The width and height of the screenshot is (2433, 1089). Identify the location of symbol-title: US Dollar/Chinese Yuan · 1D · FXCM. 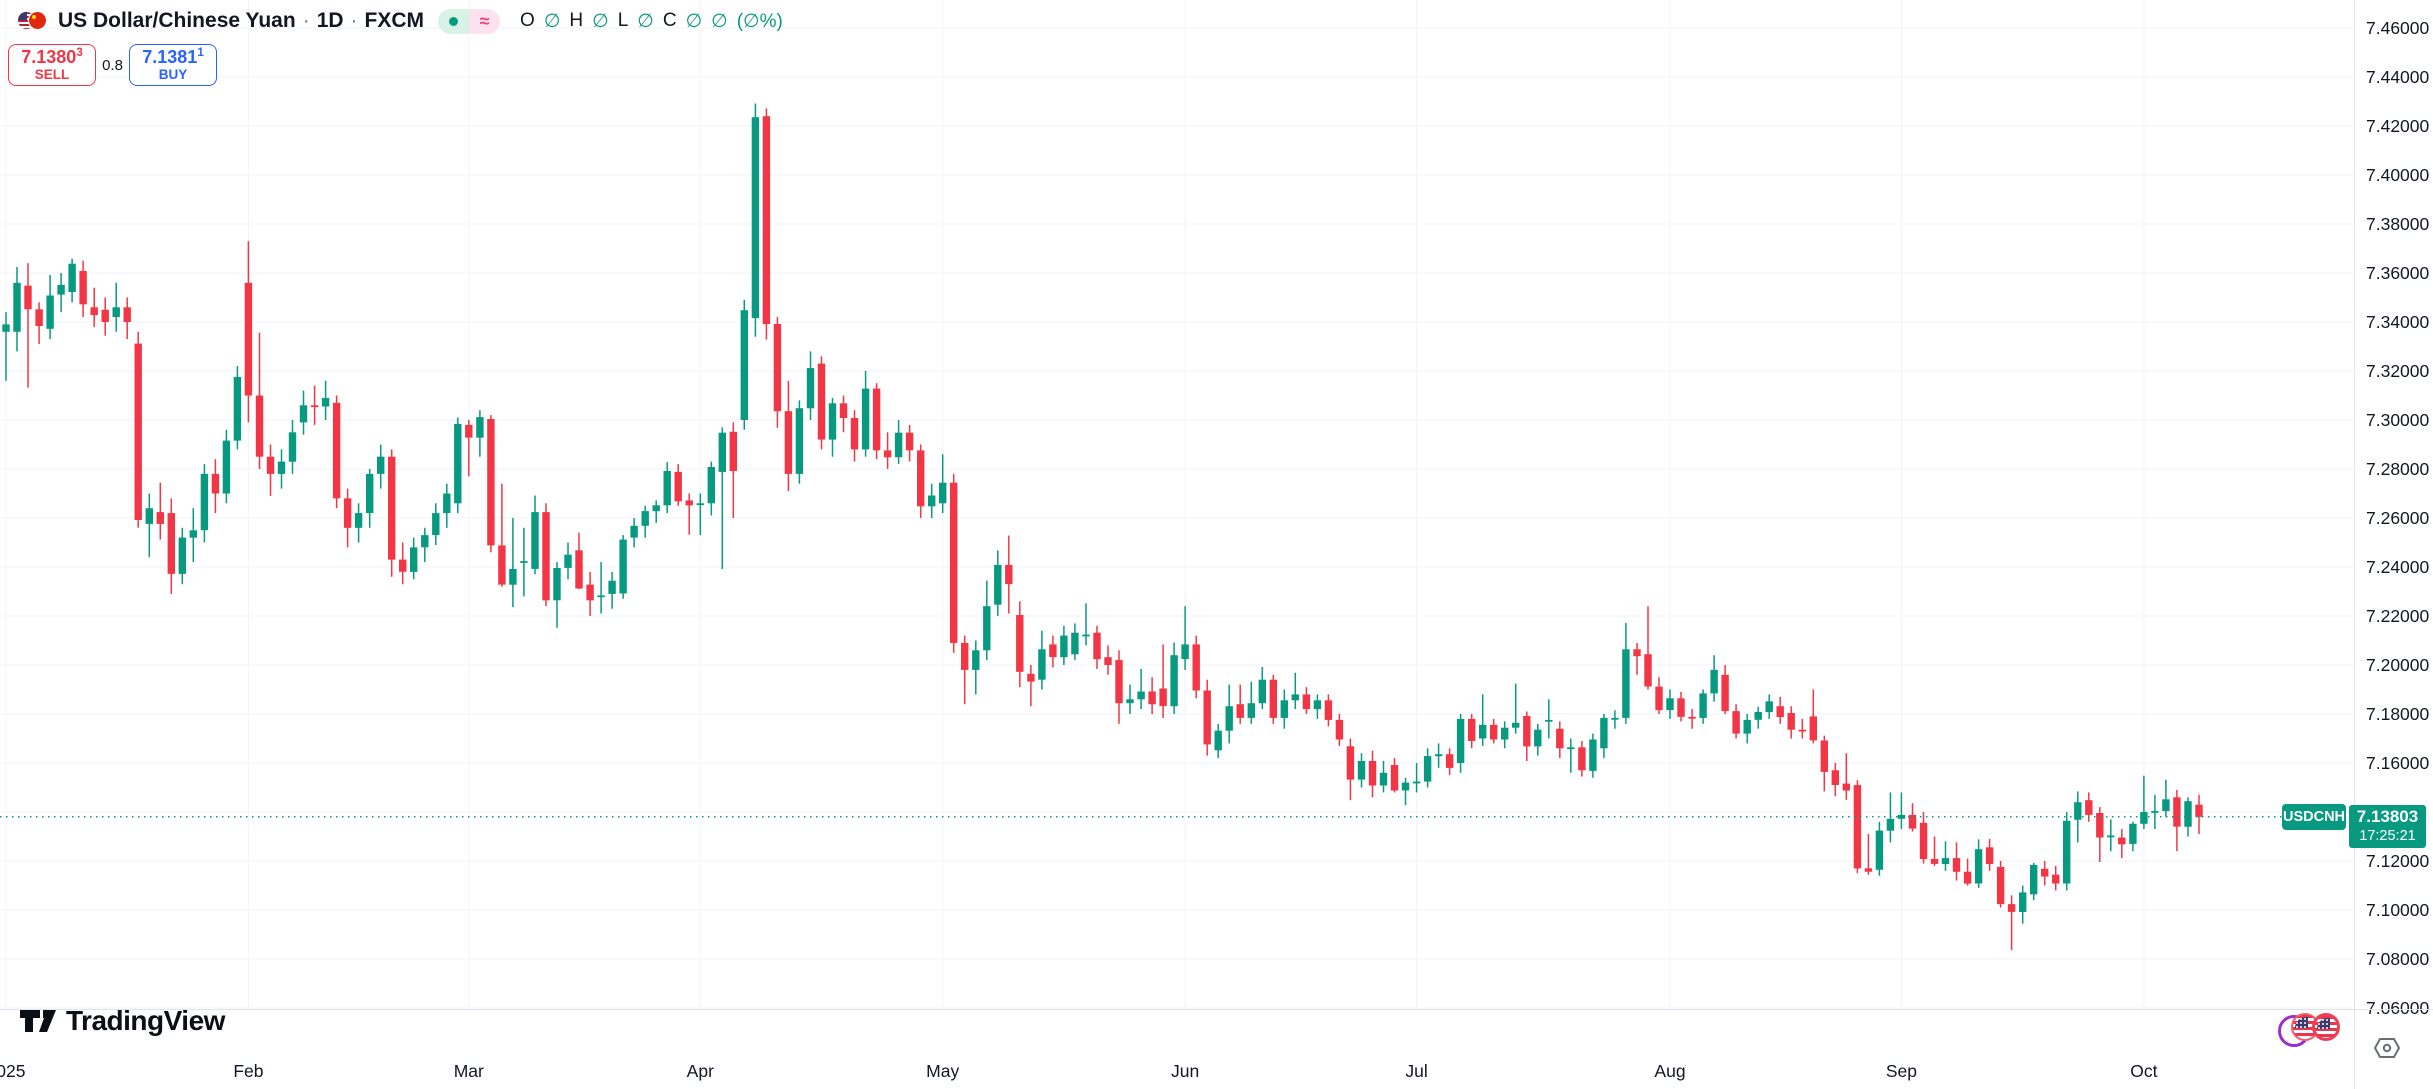
(241, 21).